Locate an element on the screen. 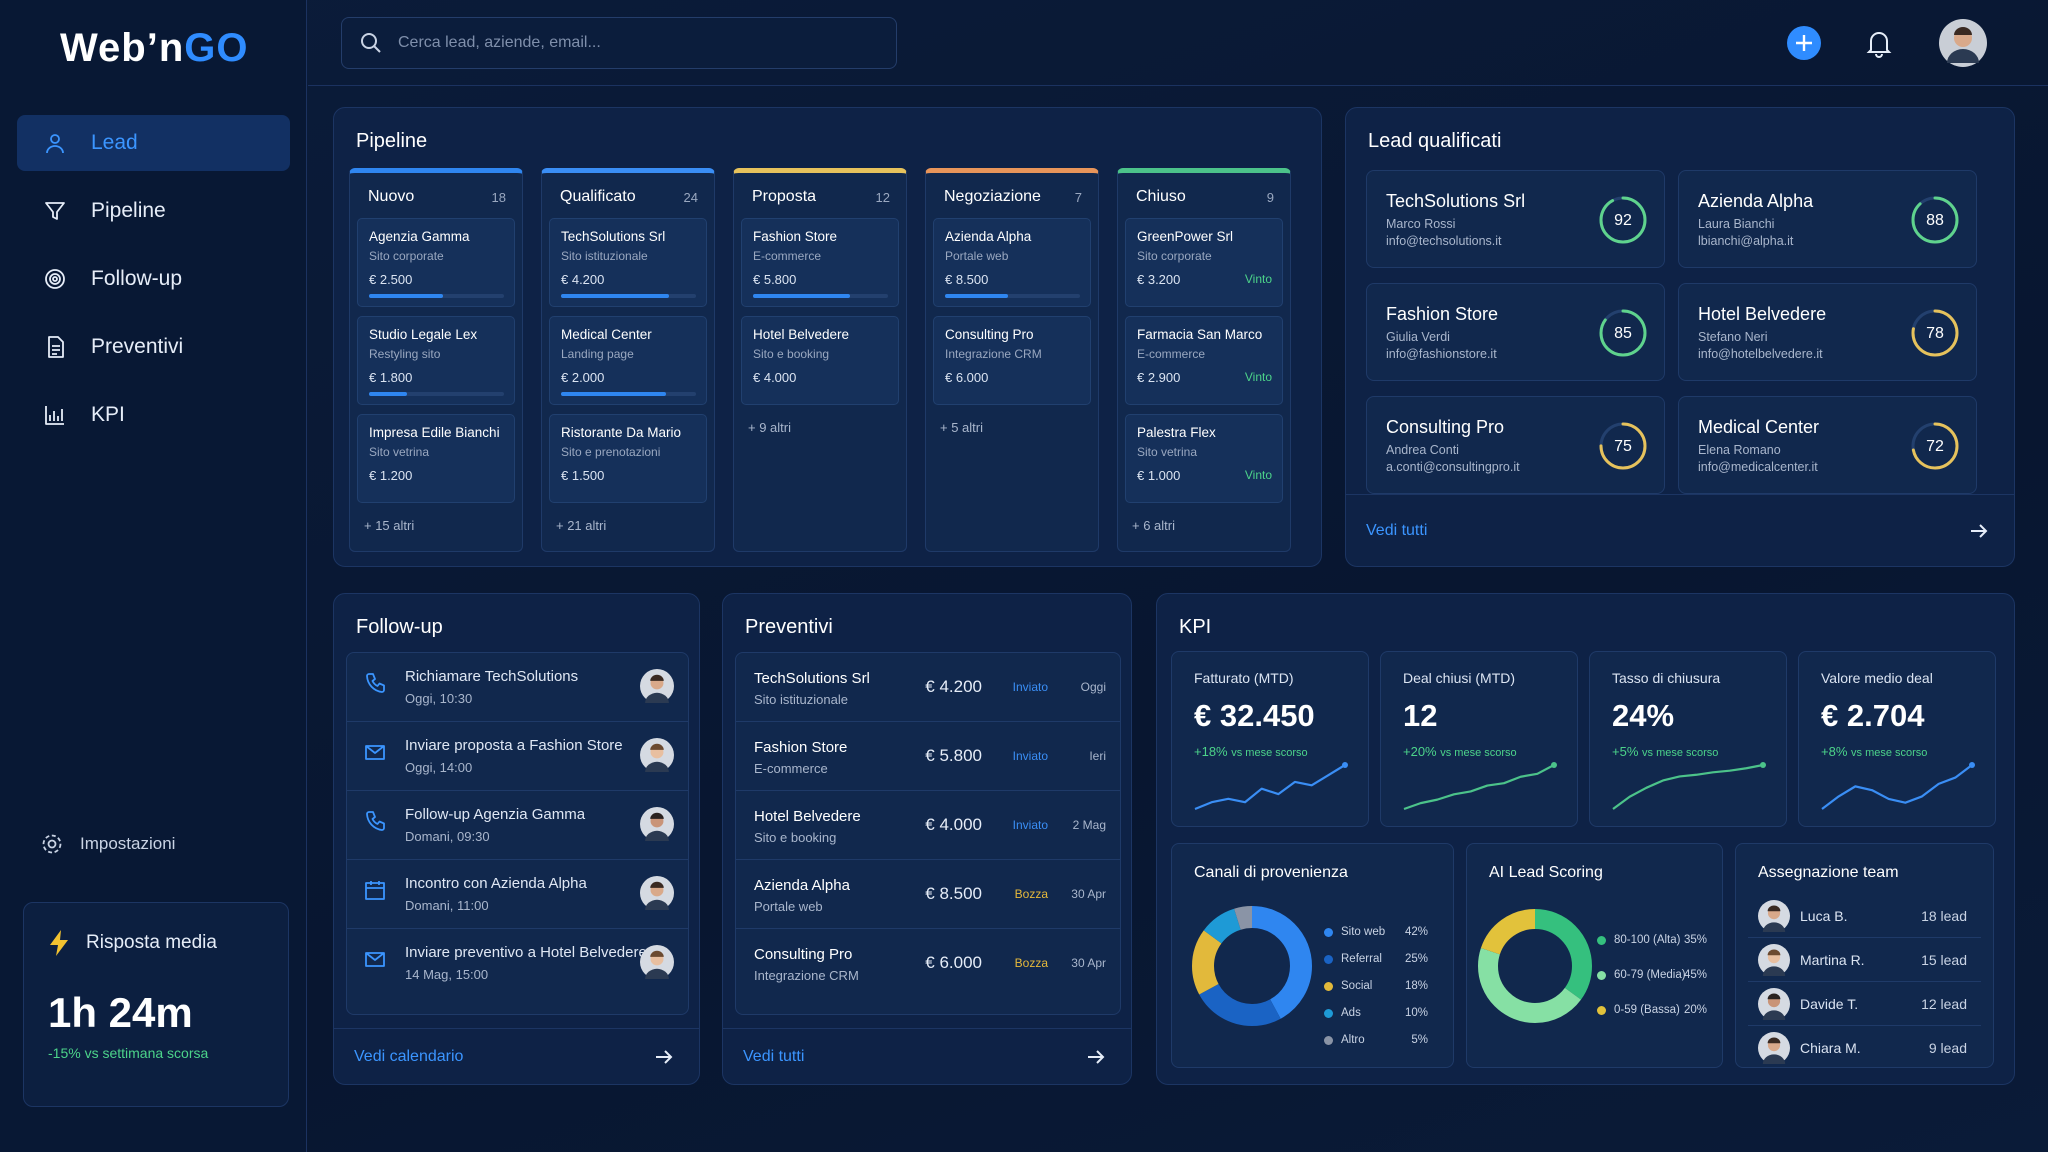 The width and height of the screenshot is (2048, 1152). user-avatar is located at coordinates (1963, 43).